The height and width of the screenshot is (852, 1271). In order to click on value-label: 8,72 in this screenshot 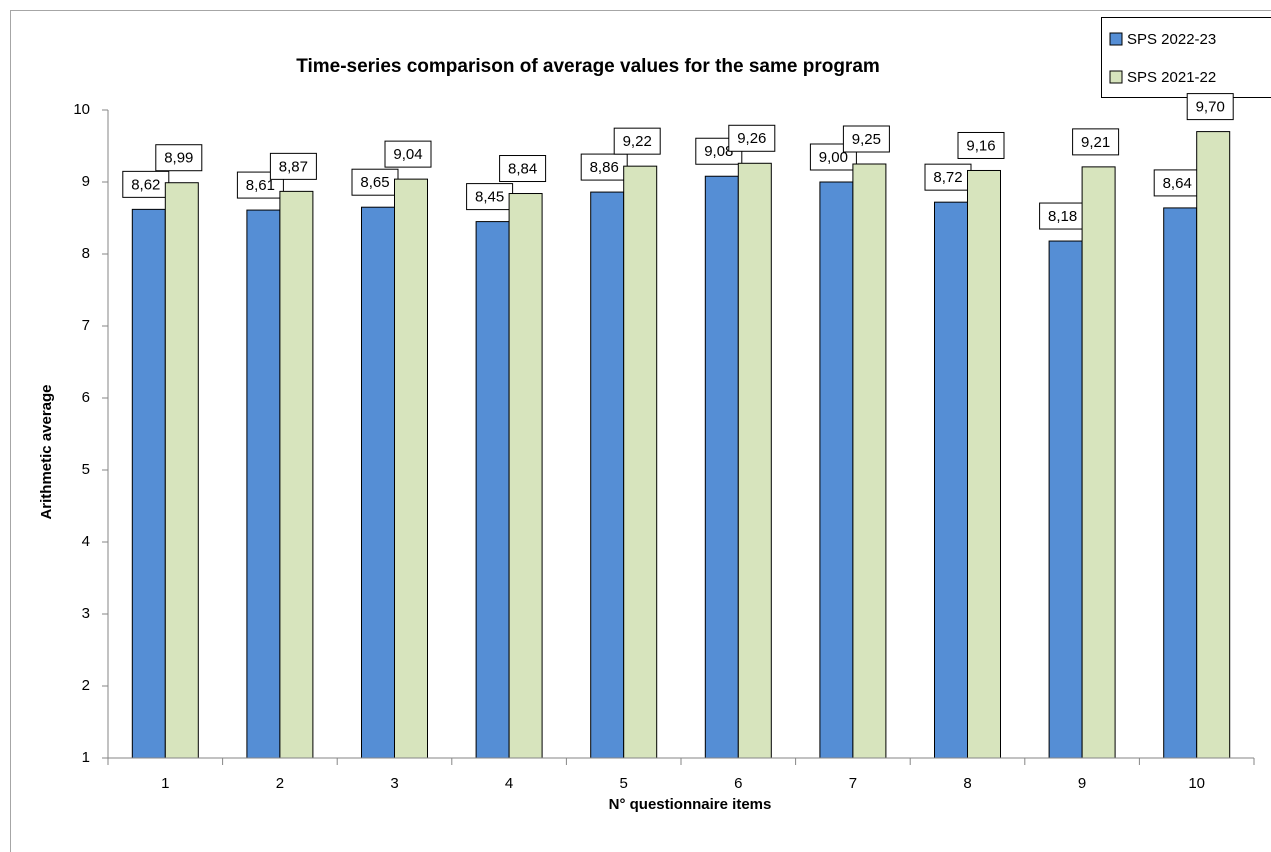, I will do `click(947, 177)`.